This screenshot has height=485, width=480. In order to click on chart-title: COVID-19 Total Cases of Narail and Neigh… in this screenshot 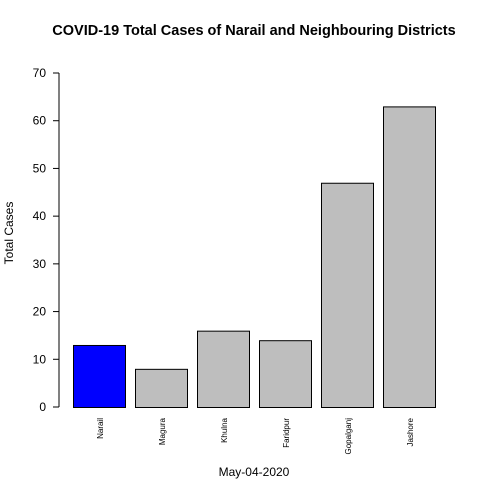, I will do `click(253, 31)`.